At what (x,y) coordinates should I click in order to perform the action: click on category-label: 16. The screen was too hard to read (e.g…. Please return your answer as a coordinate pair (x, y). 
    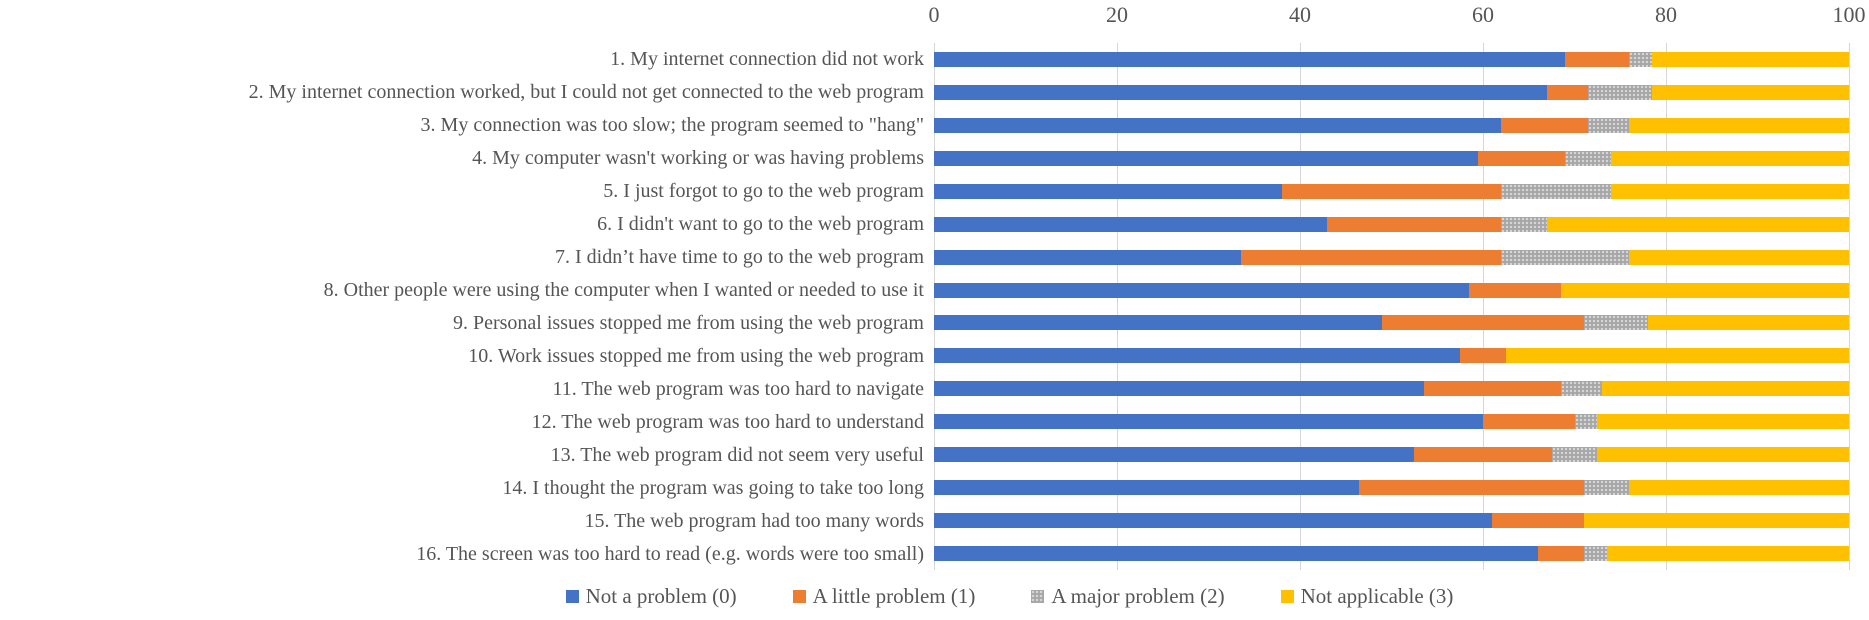
    Looking at the image, I should click on (670, 553).